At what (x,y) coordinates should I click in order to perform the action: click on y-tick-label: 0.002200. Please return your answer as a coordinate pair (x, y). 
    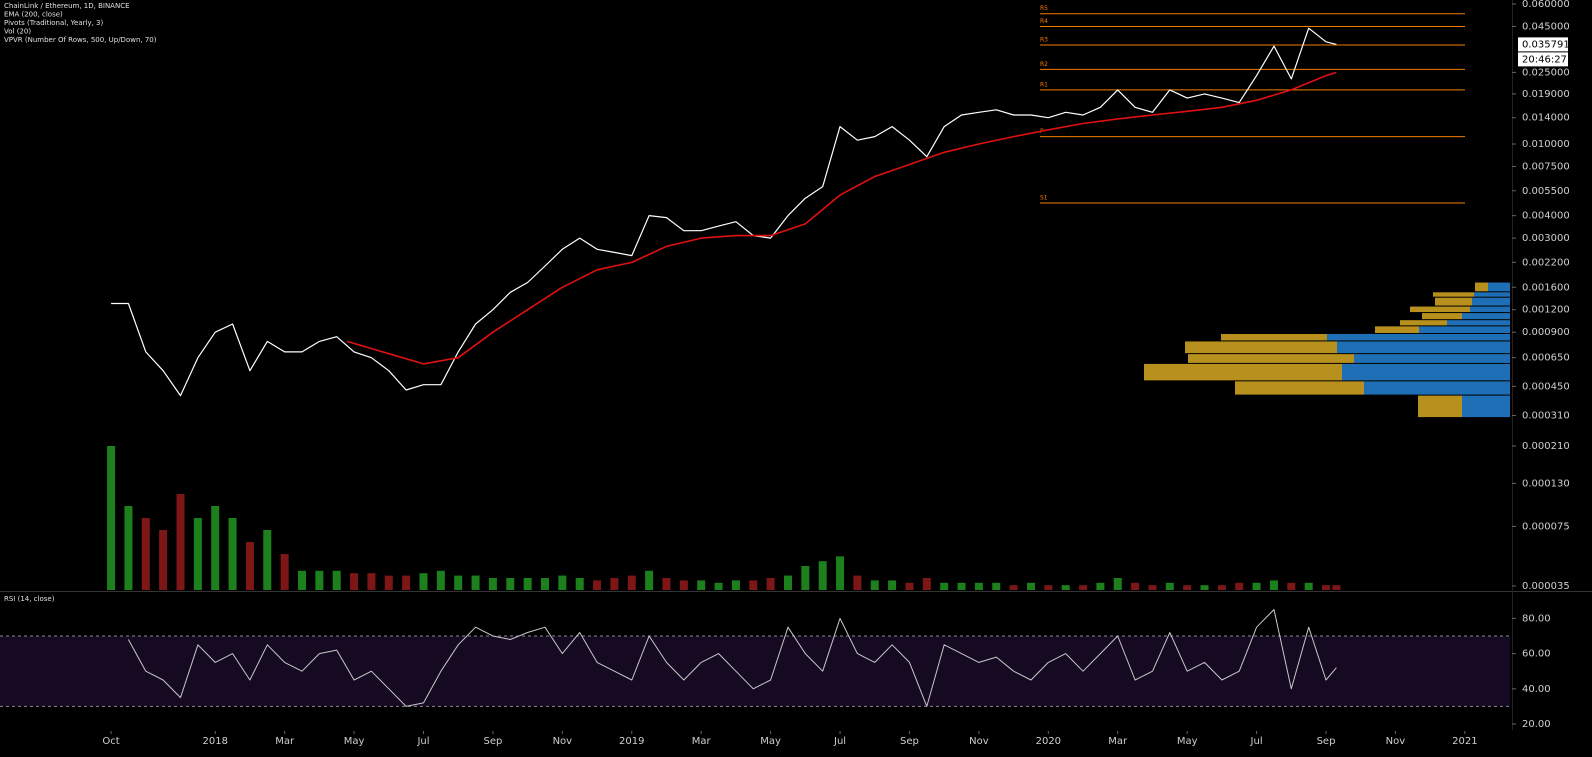
    Looking at the image, I should click on (1546, 262).